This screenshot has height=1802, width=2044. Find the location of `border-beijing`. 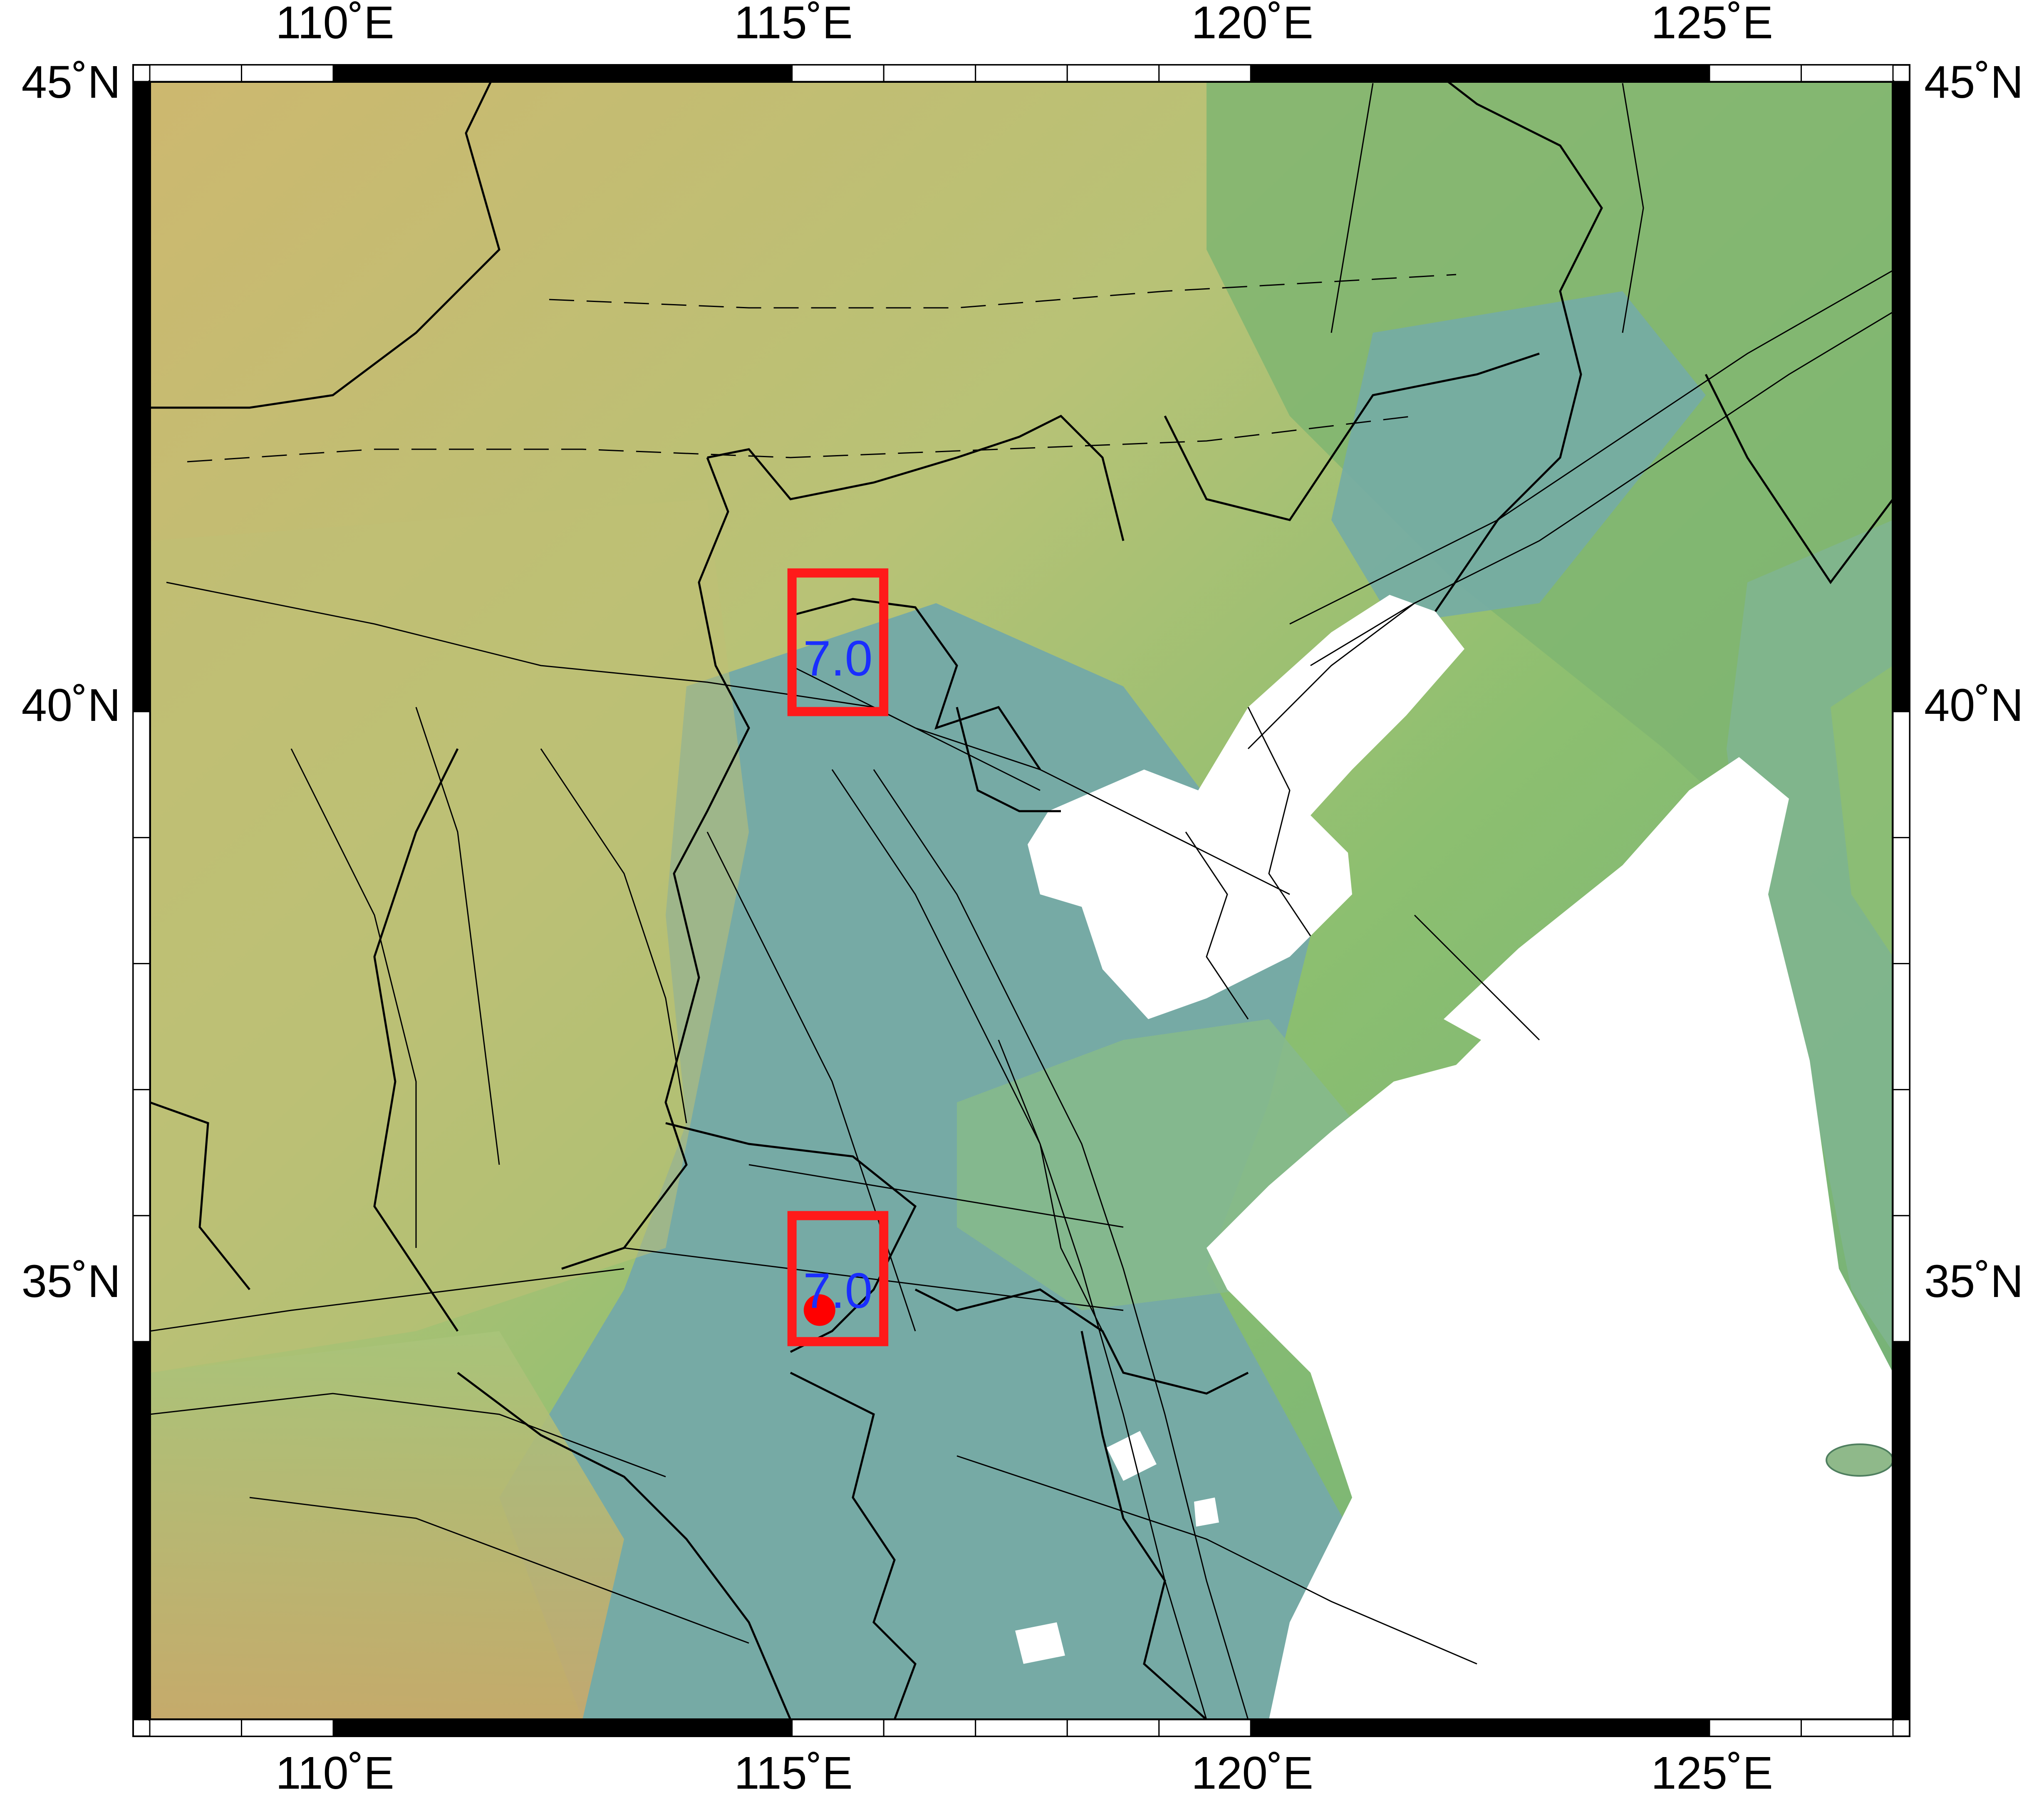

border-beijing is located at coordinates (916, 684).